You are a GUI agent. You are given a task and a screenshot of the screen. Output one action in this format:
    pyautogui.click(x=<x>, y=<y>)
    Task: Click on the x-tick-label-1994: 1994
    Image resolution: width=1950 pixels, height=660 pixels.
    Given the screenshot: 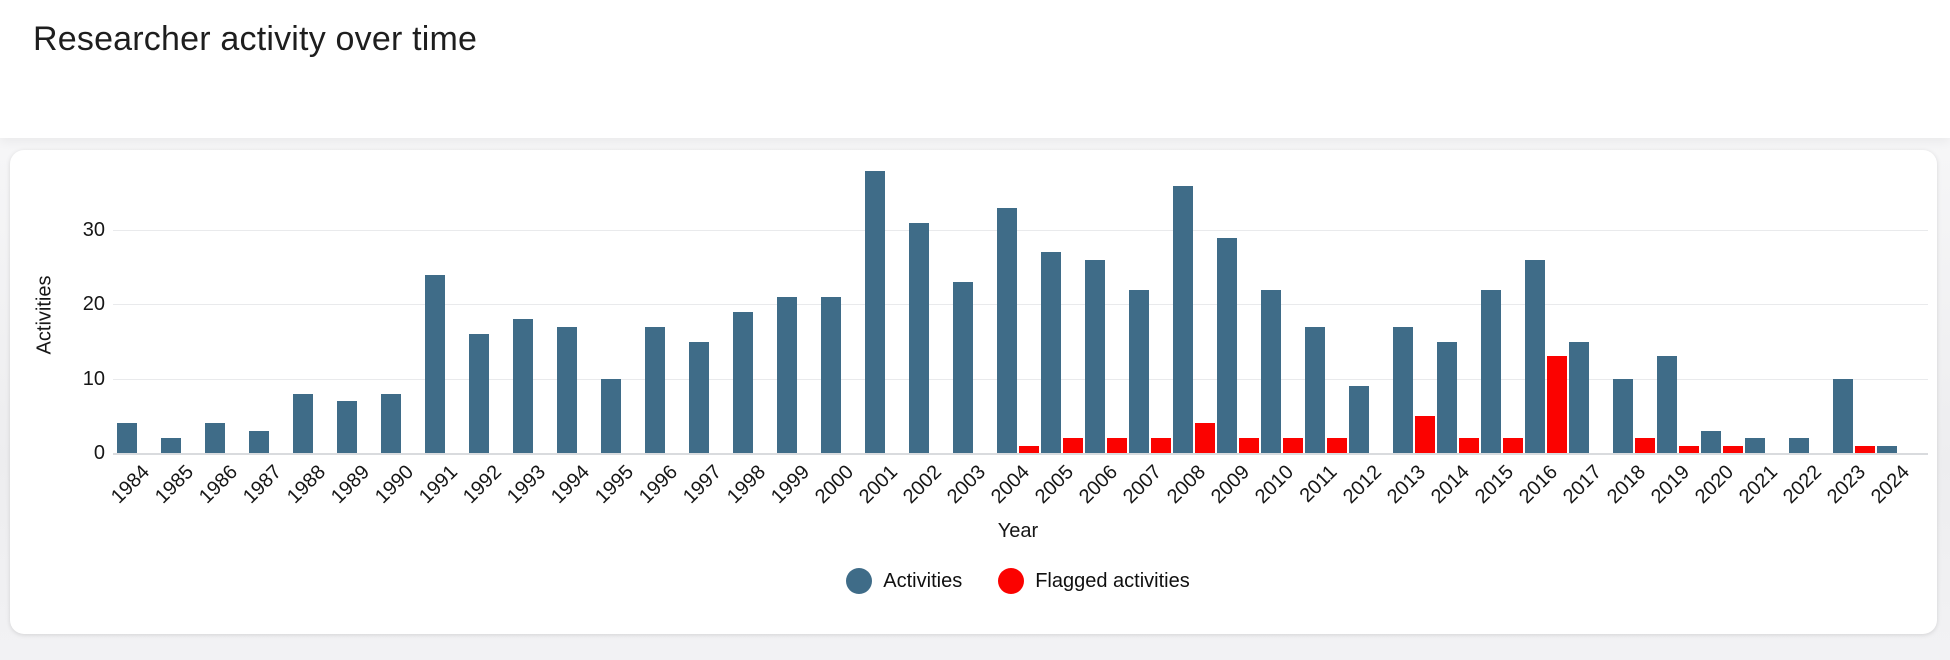 What is the action you would take?
    pyautogui.click(x=570, y=485)
    